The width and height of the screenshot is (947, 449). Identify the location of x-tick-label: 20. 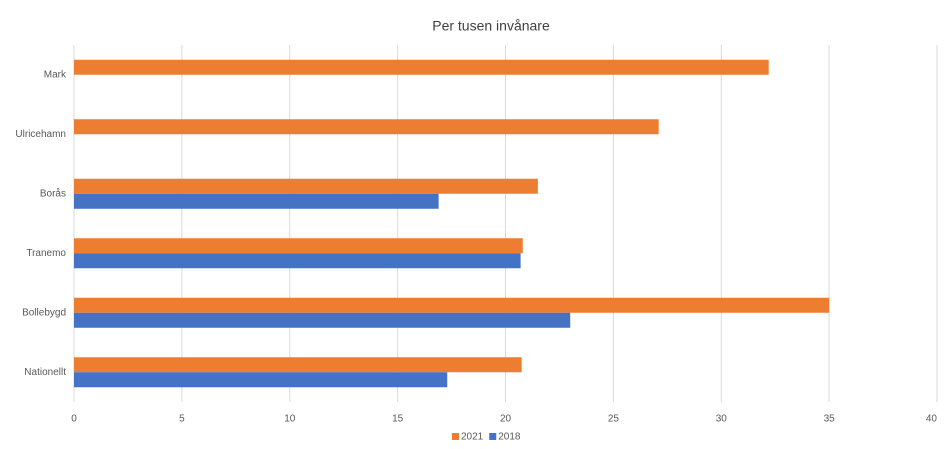
(506, 419).